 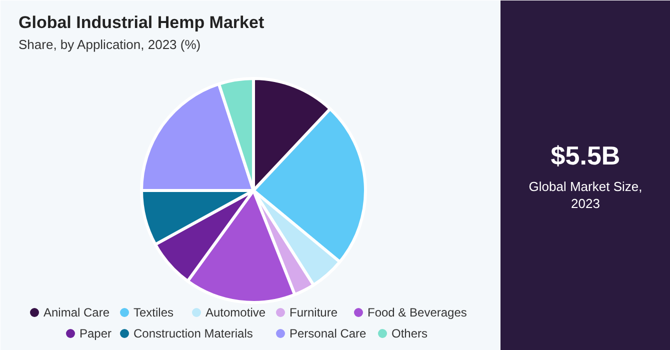 I want to click on legend-label: Textiles, so click(x=154, y=313).